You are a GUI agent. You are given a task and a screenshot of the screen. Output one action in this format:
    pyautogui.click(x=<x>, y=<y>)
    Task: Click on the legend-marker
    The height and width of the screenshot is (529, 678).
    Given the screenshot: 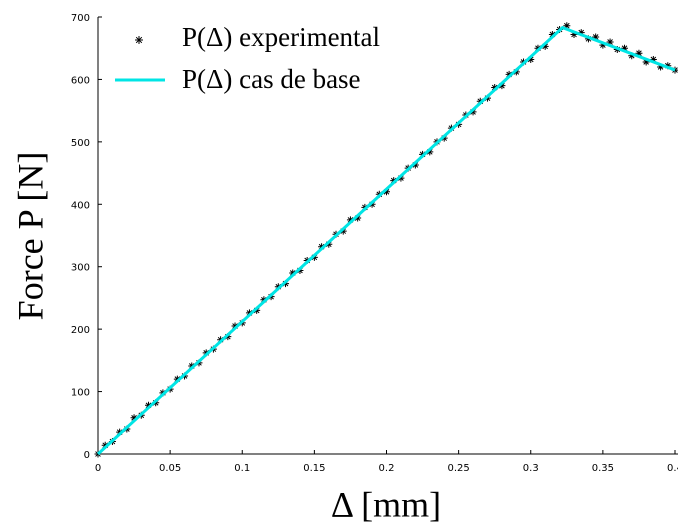 What is the action you would take?
    pyautogui.click(x=139, y=40)
    